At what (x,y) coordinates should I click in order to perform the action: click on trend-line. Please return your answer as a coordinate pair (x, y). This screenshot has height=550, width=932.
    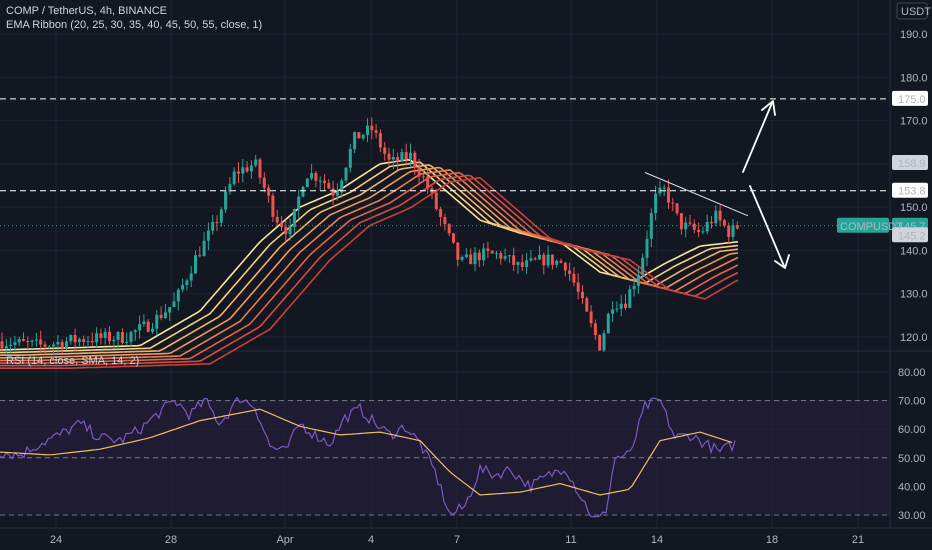
    Looking at the image, I should click on (696, 194).